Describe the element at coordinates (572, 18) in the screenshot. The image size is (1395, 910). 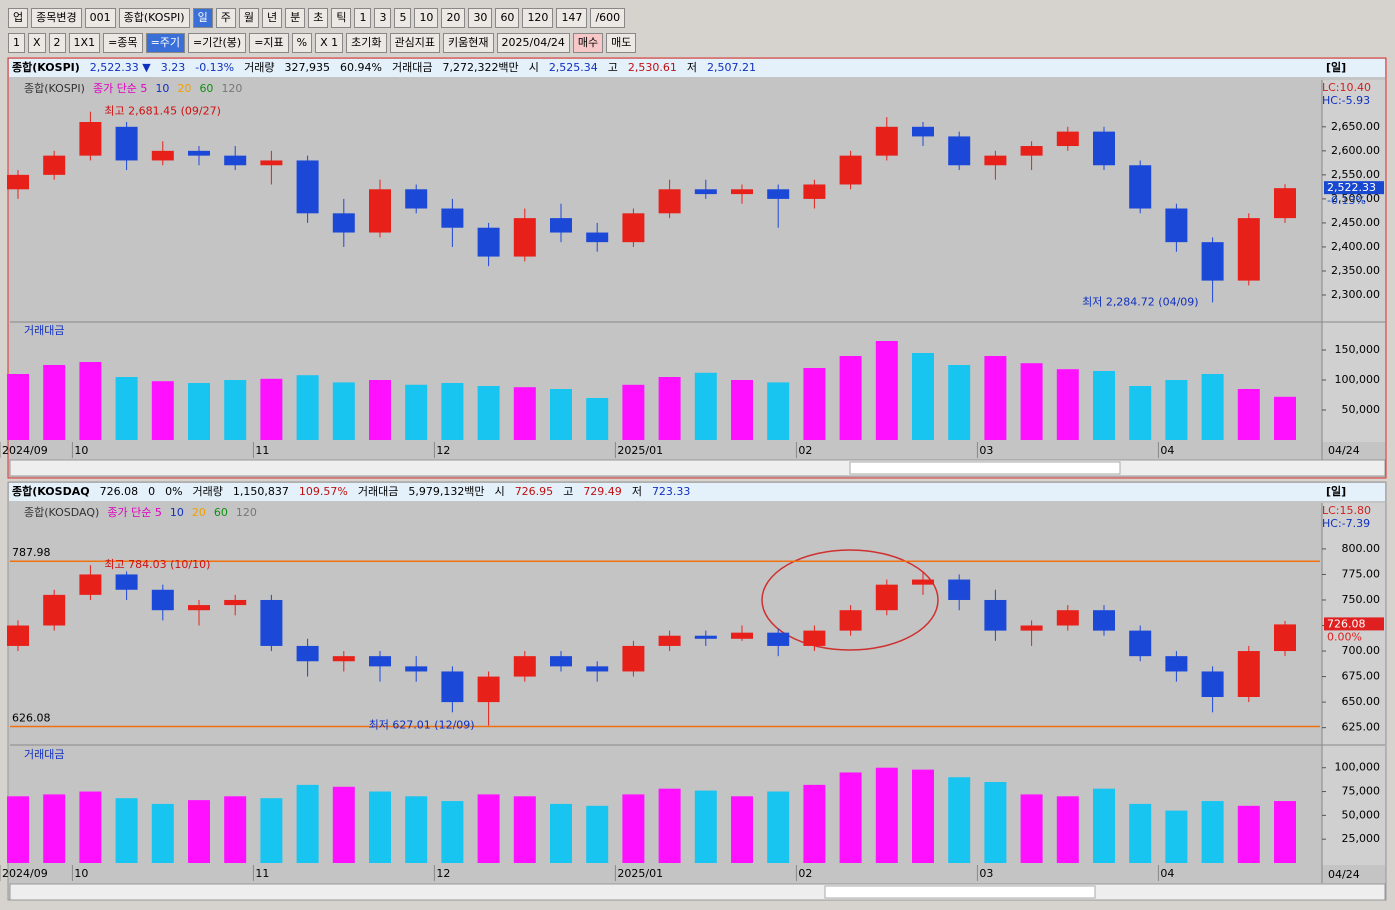
I see `toolbar-button: 147` at that location.